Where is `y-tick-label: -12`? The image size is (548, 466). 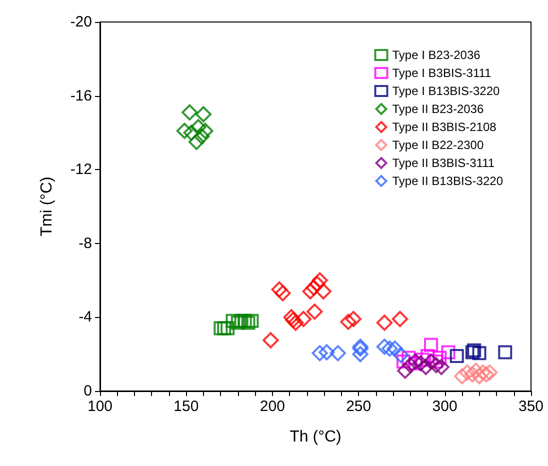
y-tick-label: -12 is located at coordinates (81, 169).